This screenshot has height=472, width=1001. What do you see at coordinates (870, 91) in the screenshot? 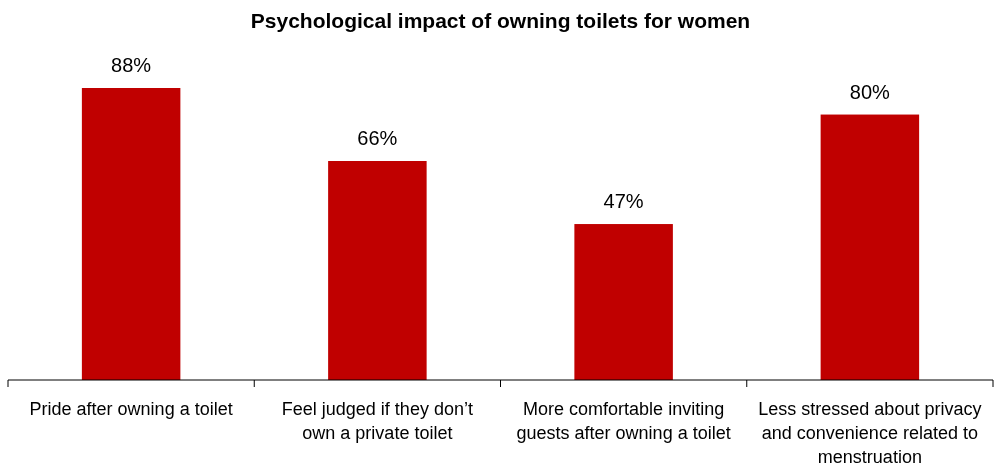
I see `data-label: 80%` at bounding box center [870, 91].